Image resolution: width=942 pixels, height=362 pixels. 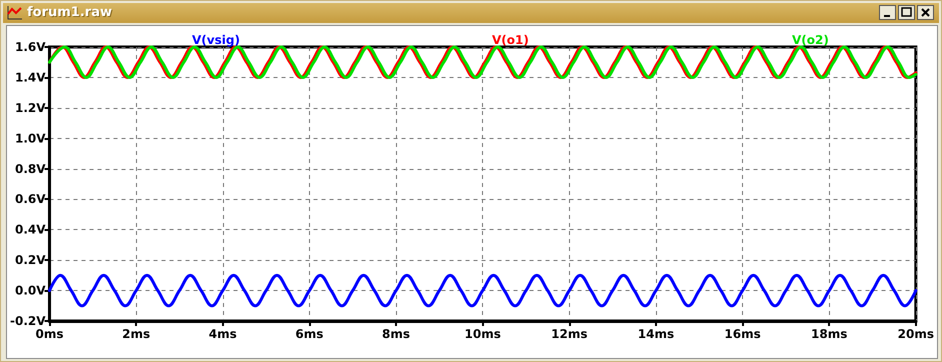 I want to click on x-tick-label: 16ms, so click(x=742, y=334).